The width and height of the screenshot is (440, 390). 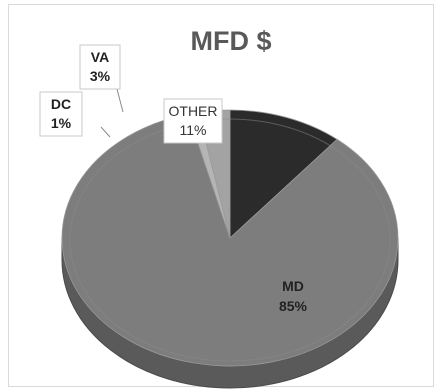 I want to click on label-va-name: VA, so click(x=100, y=57).